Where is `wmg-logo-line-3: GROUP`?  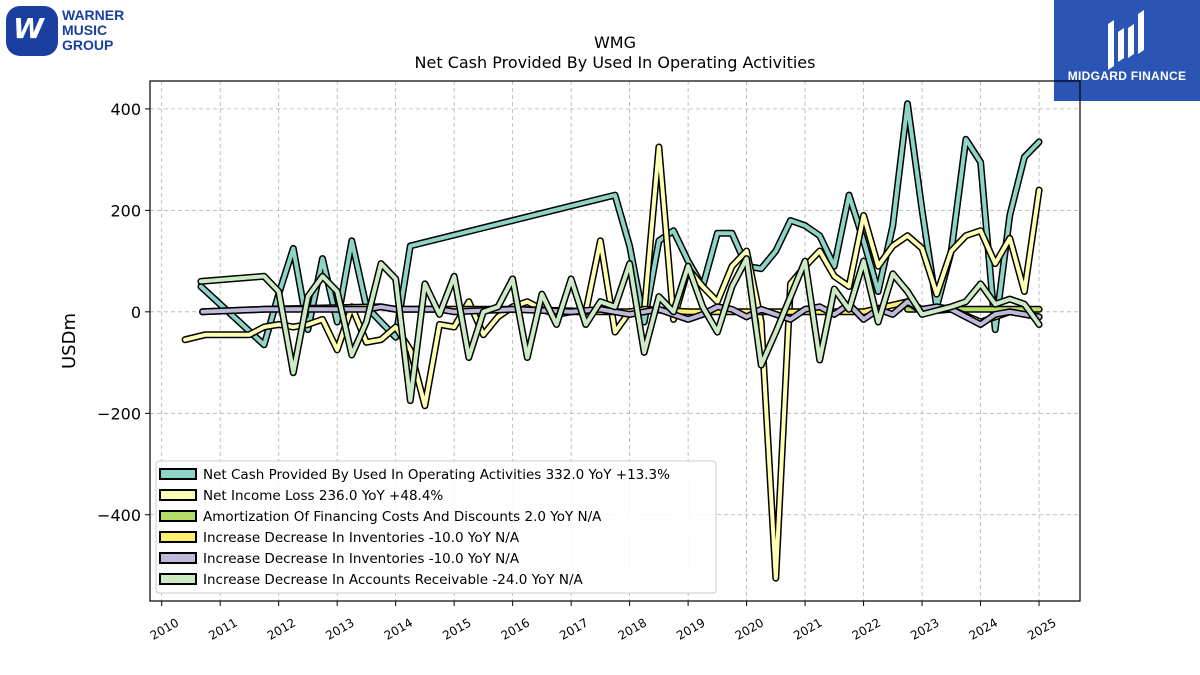
wmg-logo-line-3: GROUP is located at coordinates (88, 45).